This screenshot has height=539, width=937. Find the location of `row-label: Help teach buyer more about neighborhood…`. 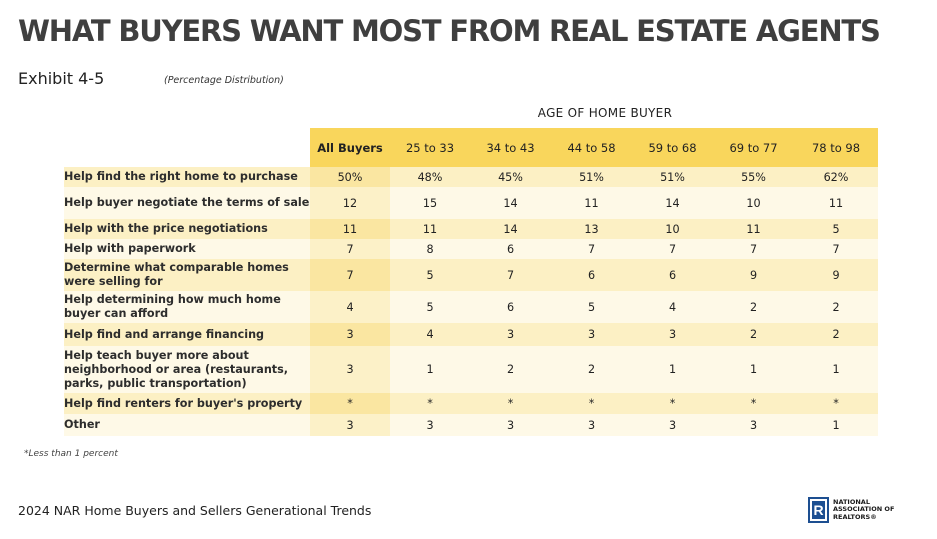

row-label: Help teach buyer more about neighborhood… is located at coordinates (187, 369).